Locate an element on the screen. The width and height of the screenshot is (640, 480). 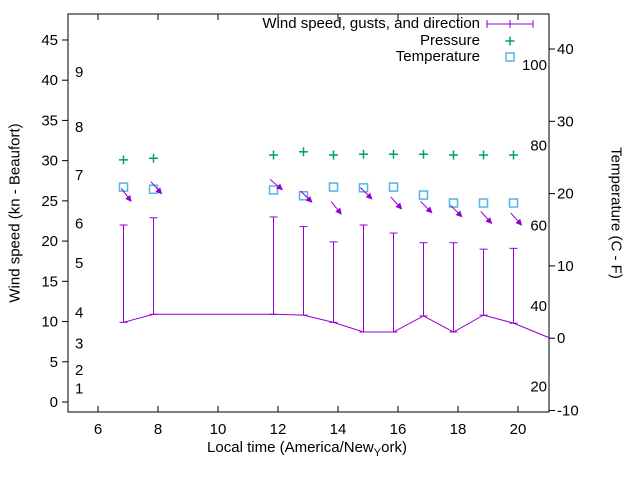
legend-sample-temperature is located at coordinates (510, 57).